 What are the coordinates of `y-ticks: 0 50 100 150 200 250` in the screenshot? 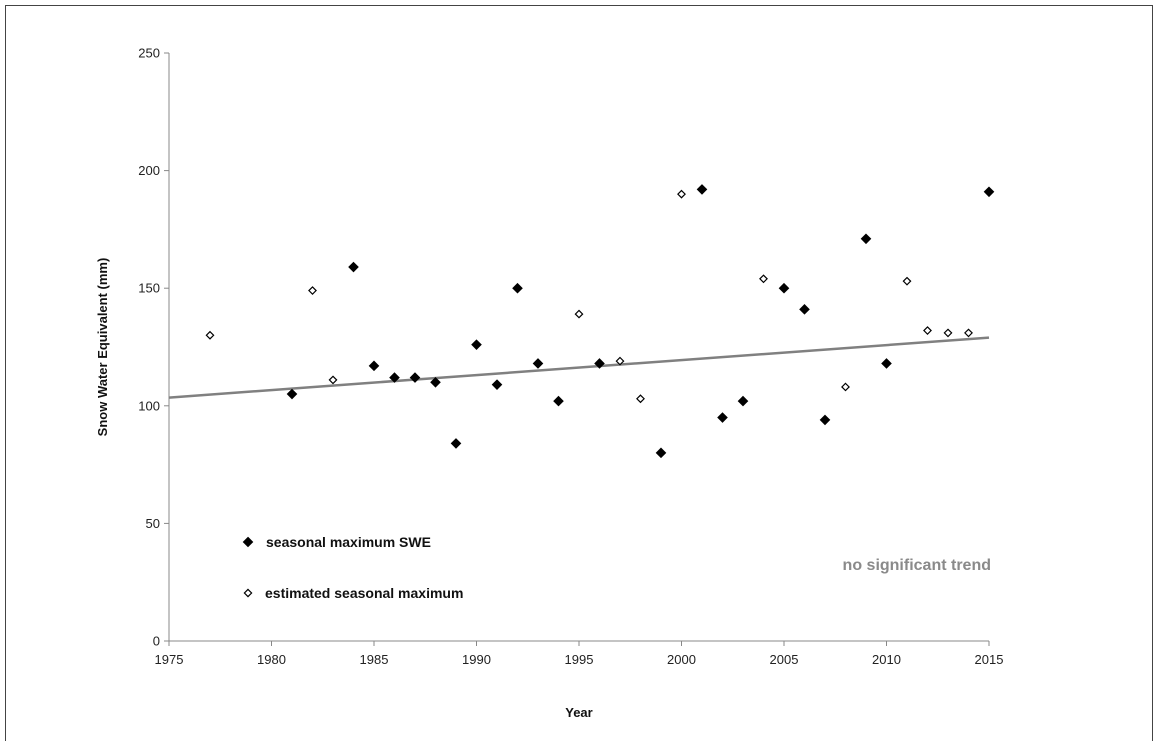 It's located at (153, 347).